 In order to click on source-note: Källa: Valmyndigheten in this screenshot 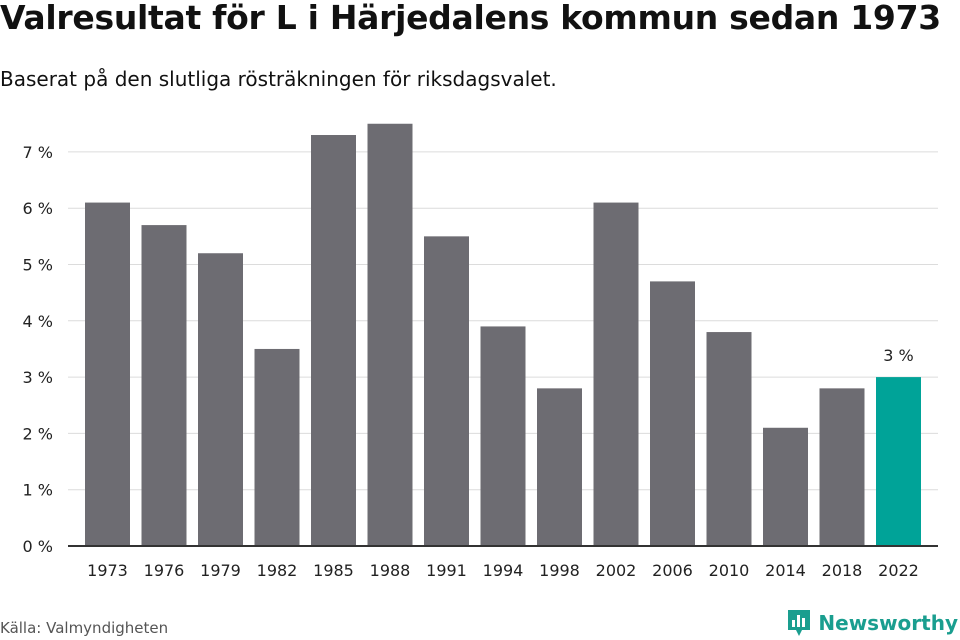, I will do `click(84, 628)`.